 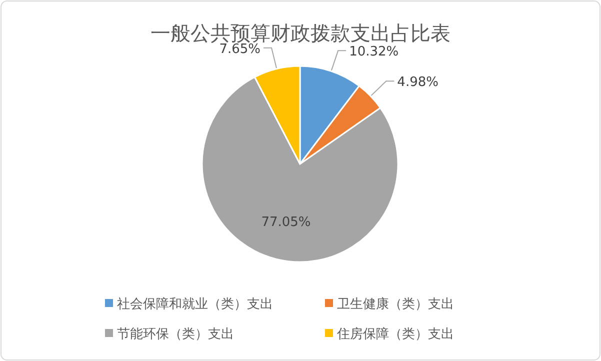 I want to click on data-label: 7.65%, so click(x=240, y=49).